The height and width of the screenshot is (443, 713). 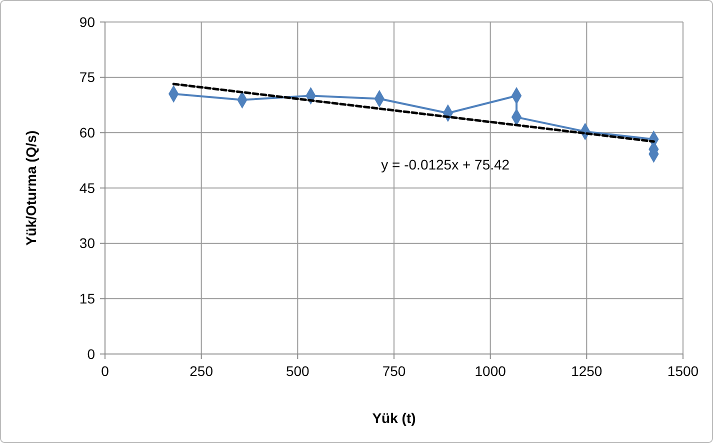 I want to click on x-tick-label: 500, so click(x=298, y=371).